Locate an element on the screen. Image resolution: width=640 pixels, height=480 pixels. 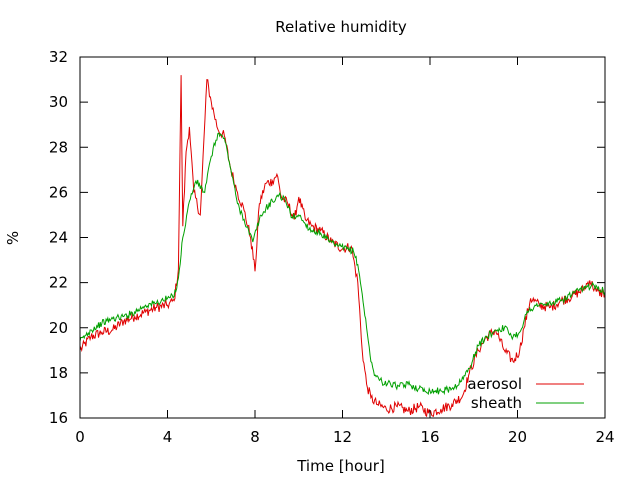
y-tick-label: 24 is located at coordinates (58, 238).